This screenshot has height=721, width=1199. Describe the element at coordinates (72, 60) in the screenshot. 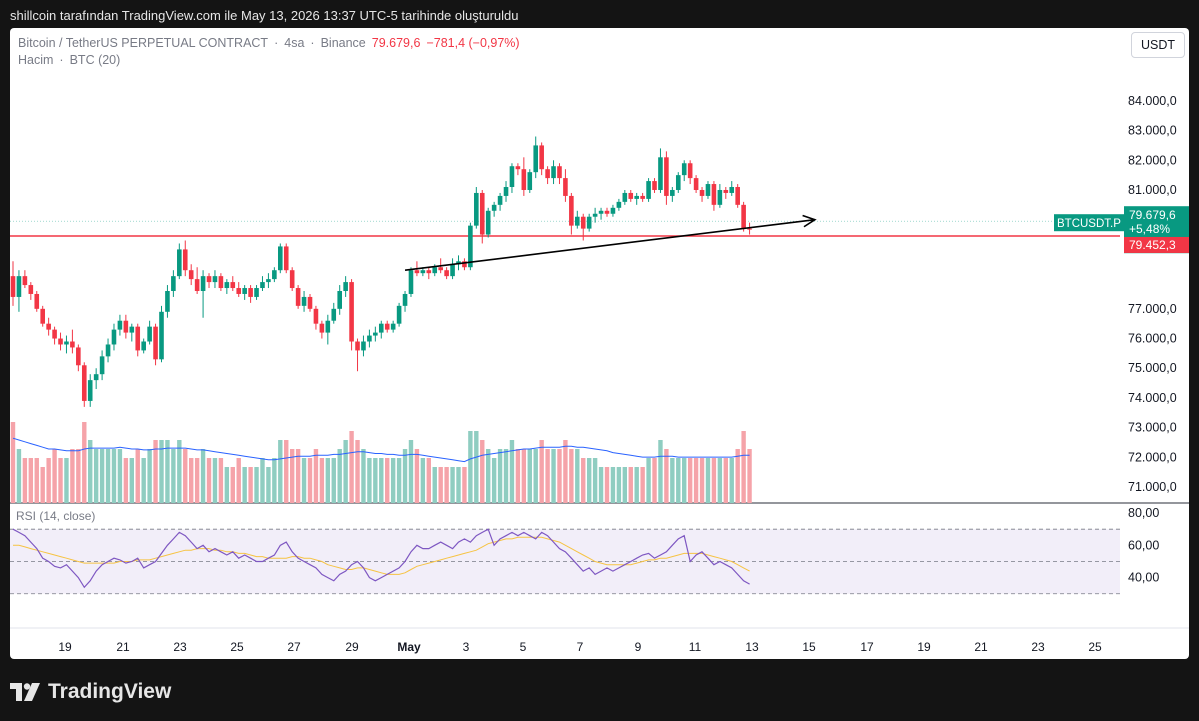

I see `volume-legend: Hacim · BTC (20)` at that location.